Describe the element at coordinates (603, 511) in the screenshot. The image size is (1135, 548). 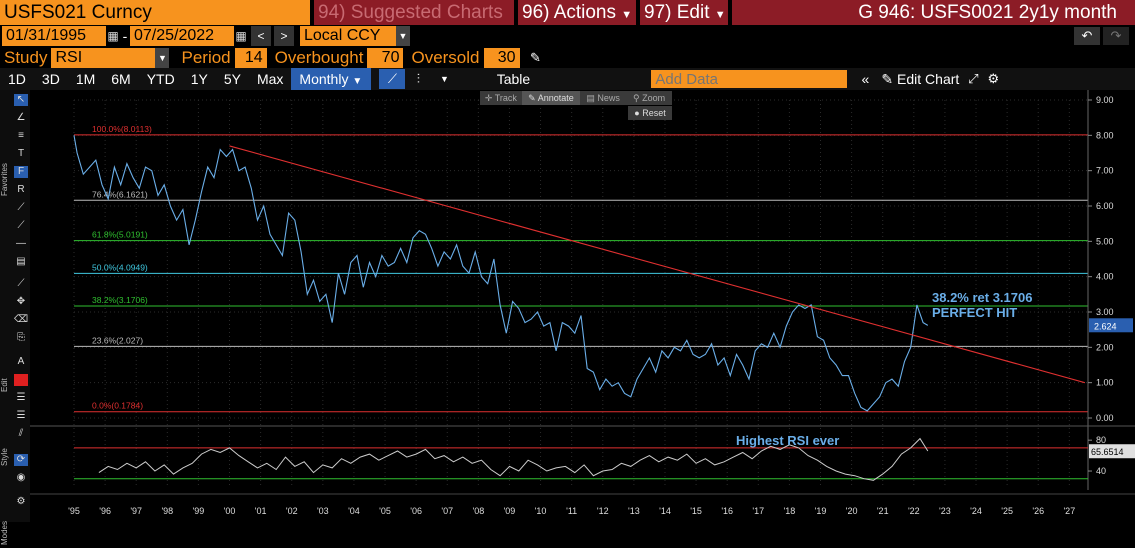
I see `x-tick-label: '12` at that location.